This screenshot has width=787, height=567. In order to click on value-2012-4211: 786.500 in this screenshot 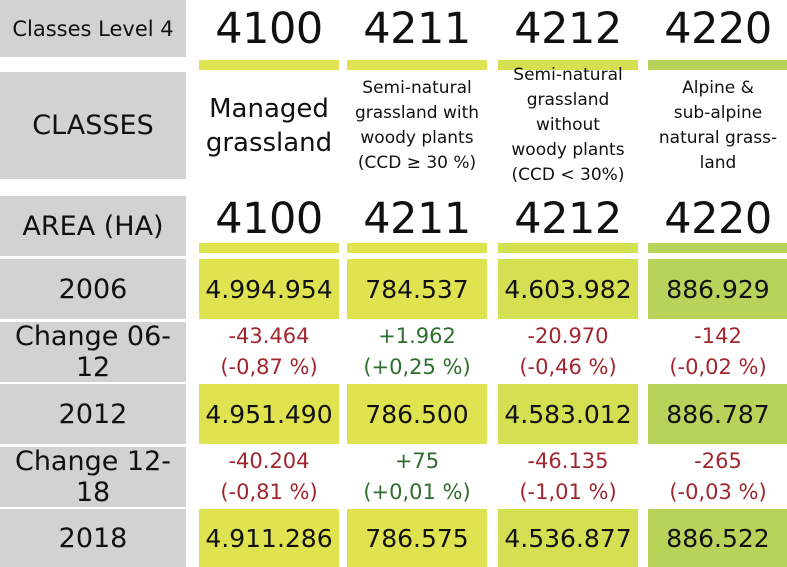, I will do `click(417, 414)`.